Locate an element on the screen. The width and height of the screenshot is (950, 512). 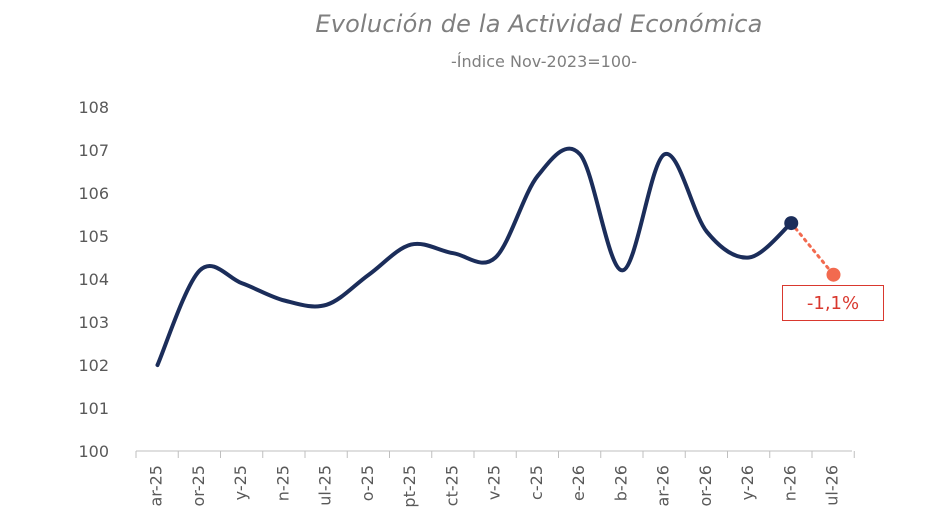
last-actual-point-marker is located at coordinates (791, 223).